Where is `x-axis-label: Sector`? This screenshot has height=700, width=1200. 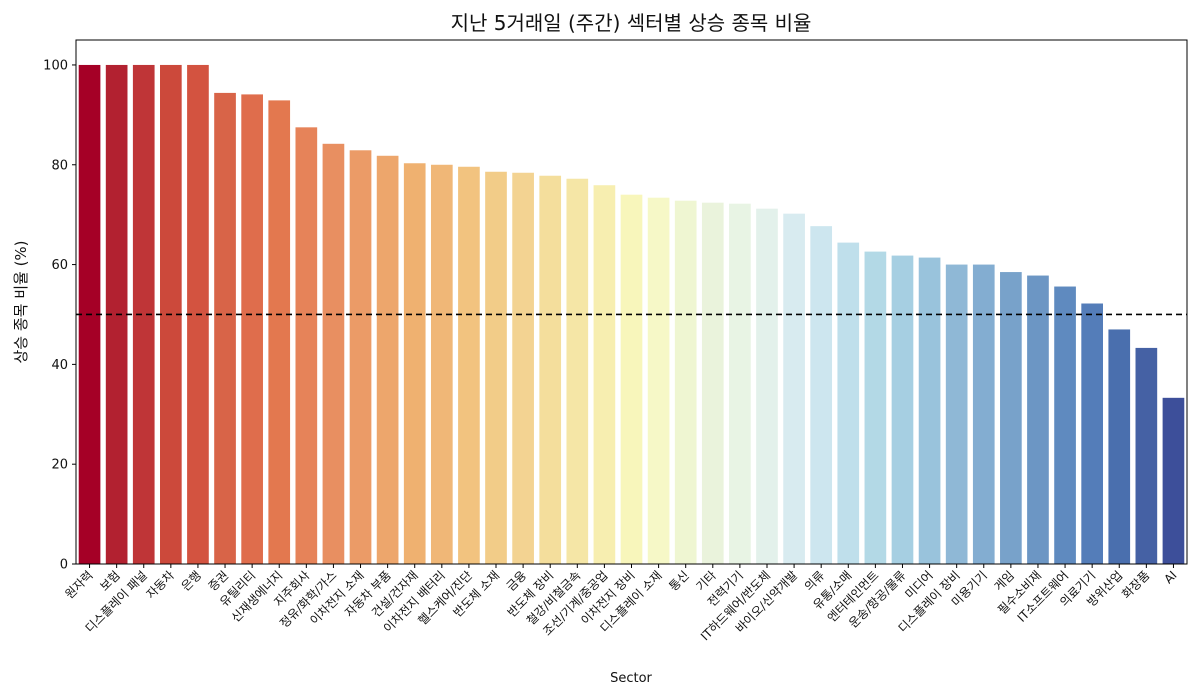 x-axis-label: Sector is located at coordinates (631, 678).